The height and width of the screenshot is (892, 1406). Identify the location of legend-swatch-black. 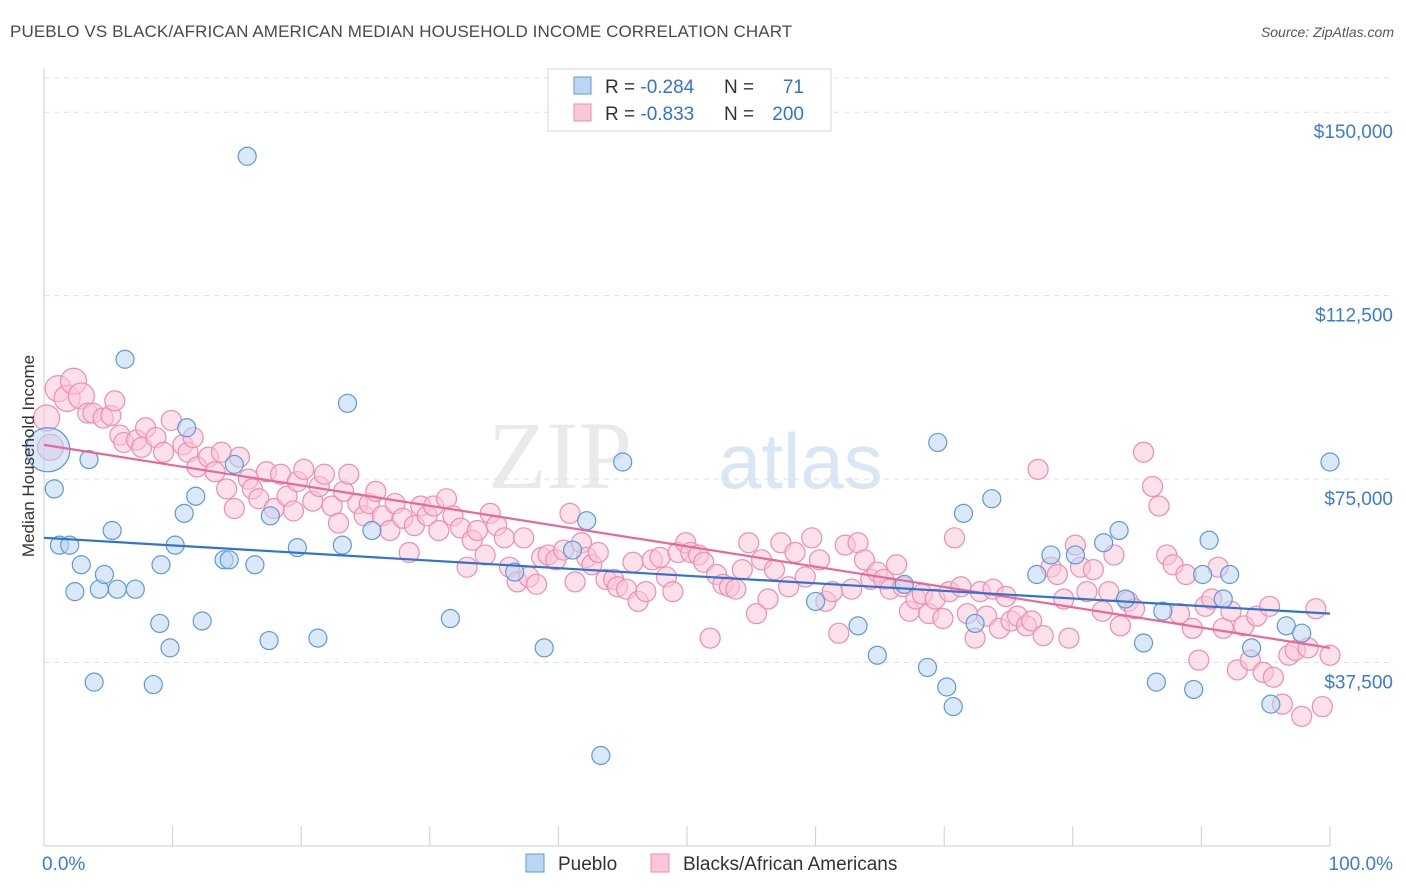
(582, 112).